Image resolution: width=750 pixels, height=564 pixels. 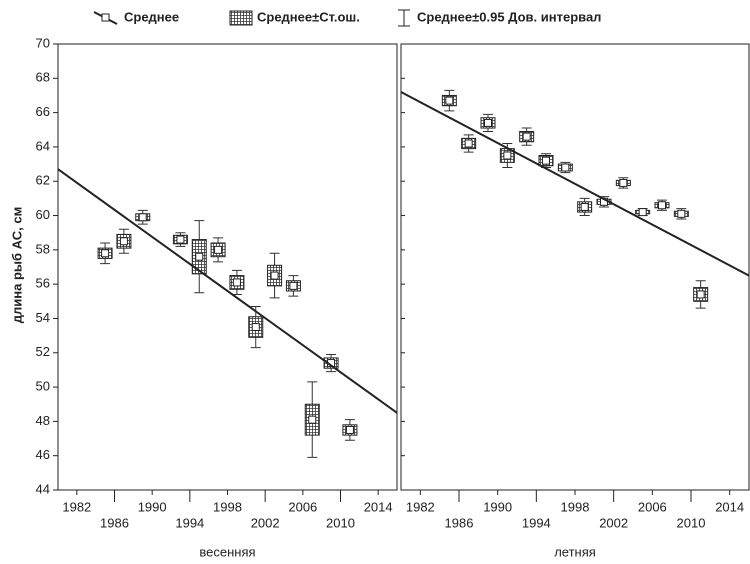 What do you see at coordinates (43, 386) in the screenshot?
I see `y-tick-label: 50` at bounding box center [43, 386].